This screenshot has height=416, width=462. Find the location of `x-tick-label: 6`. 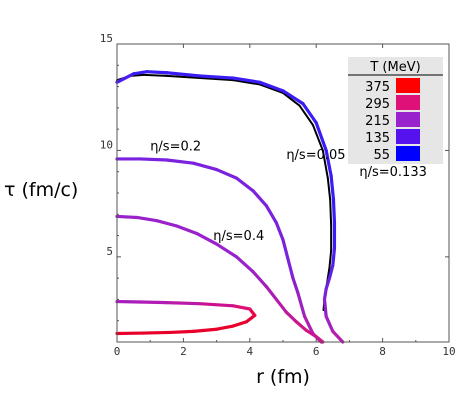

x-tick-label: 6 is located at coordinates (316, 351).